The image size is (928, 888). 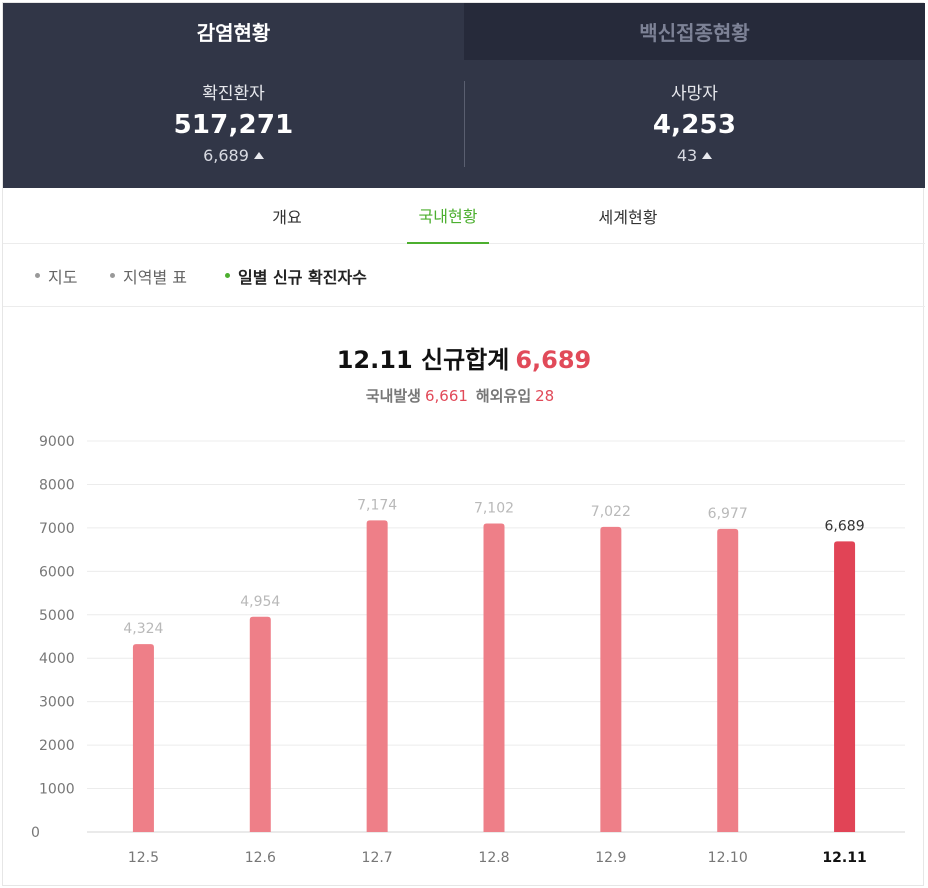 What do you see at coordinates (155, 277) in the screenshot?
I see `filter-region-table-label: 지역별 표` at bounding box center [155, 277].